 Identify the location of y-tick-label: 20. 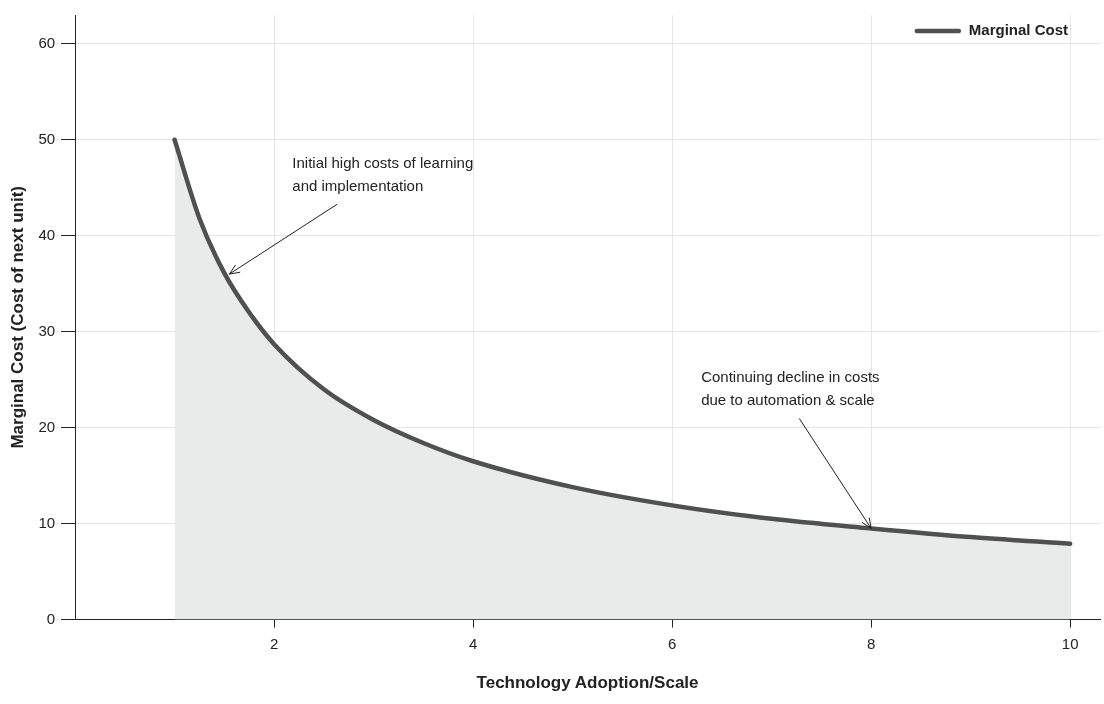
(47, 426).